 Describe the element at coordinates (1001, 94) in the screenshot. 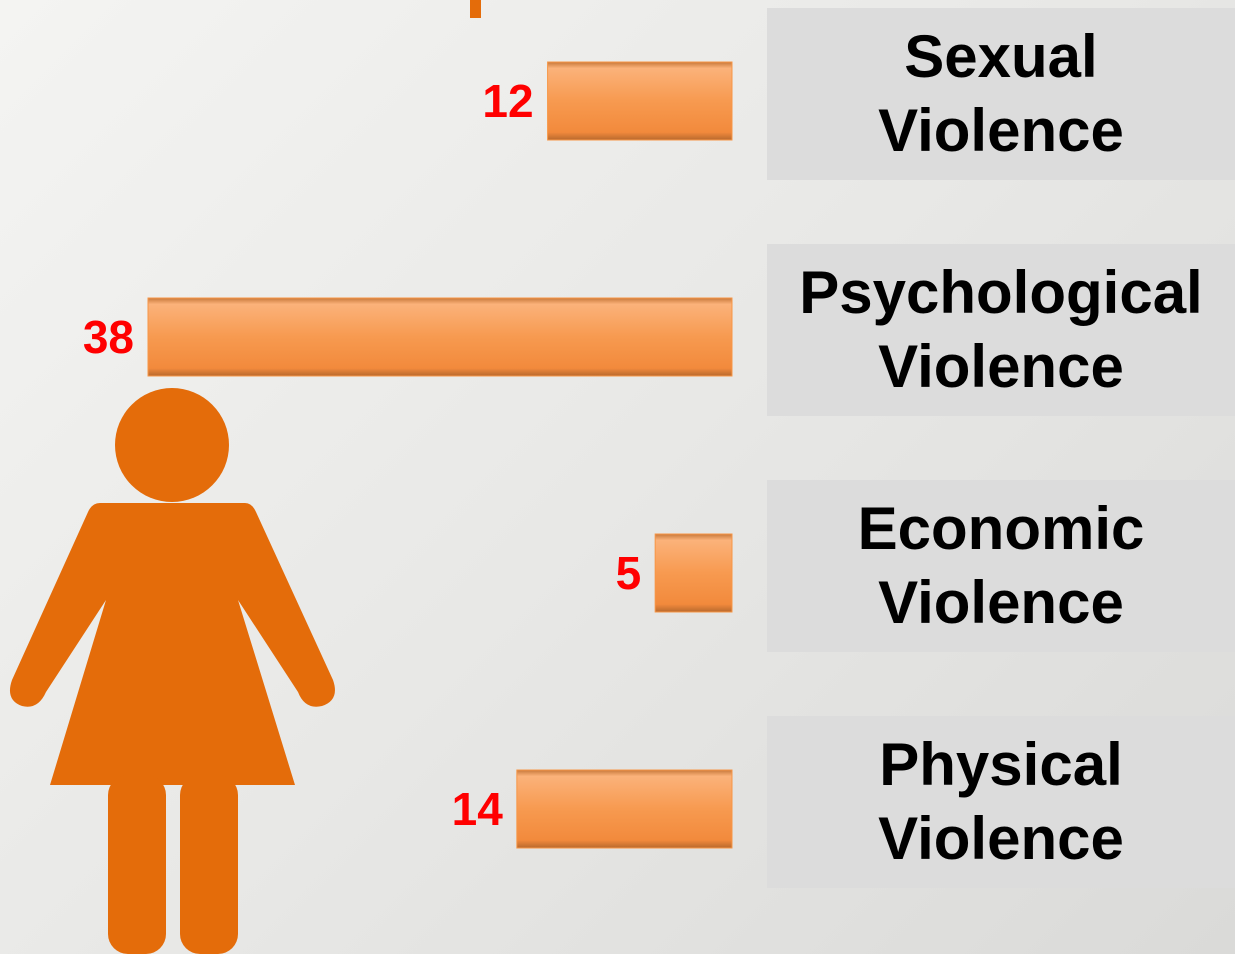

I see `category-label: Sexual Violence` at that location.